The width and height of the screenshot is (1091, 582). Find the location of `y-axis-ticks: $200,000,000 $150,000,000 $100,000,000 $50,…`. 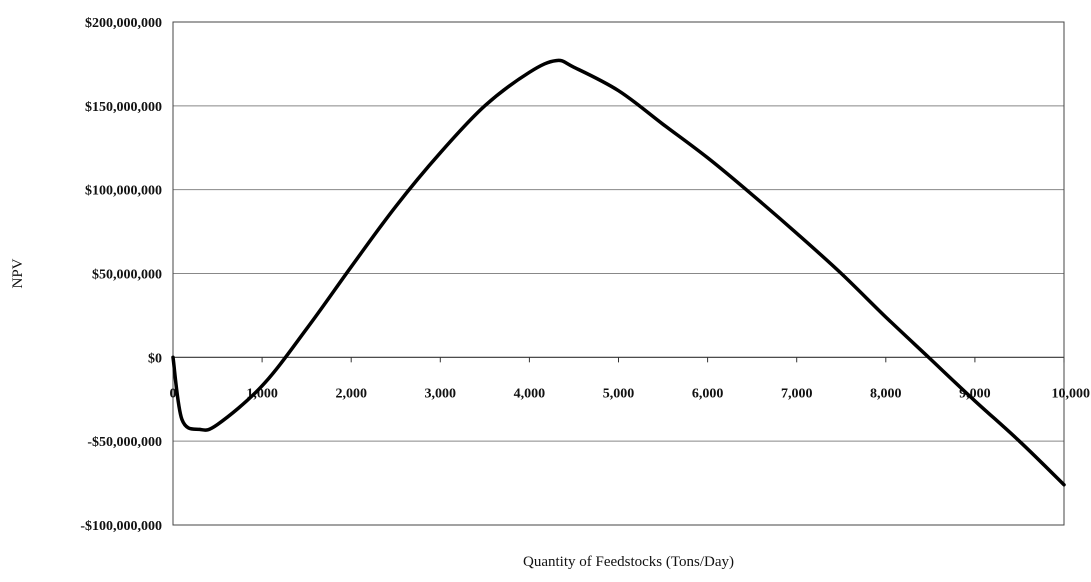

y-axis-ticks: $200,000,000 $150,000,000 $100,000,000 $50,… is located at coordinates (121, 275).